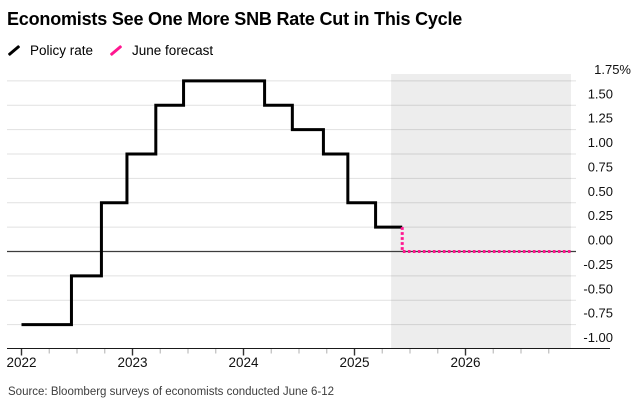  Describe the element at coordinates (173, 50) in the screenshot. I see `legend-label-june-forecast: June forecast` at that location.